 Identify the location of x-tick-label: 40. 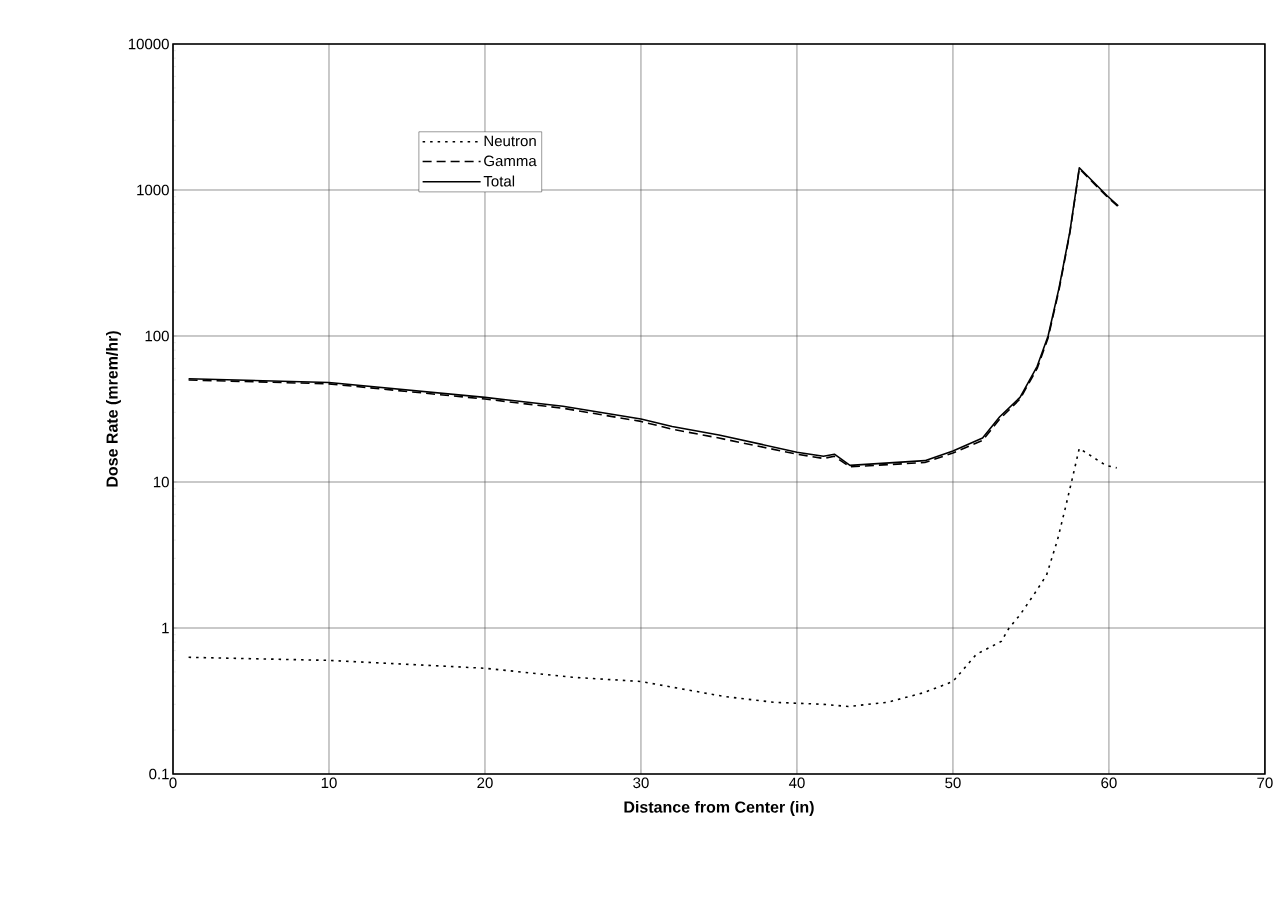
(796, 783).